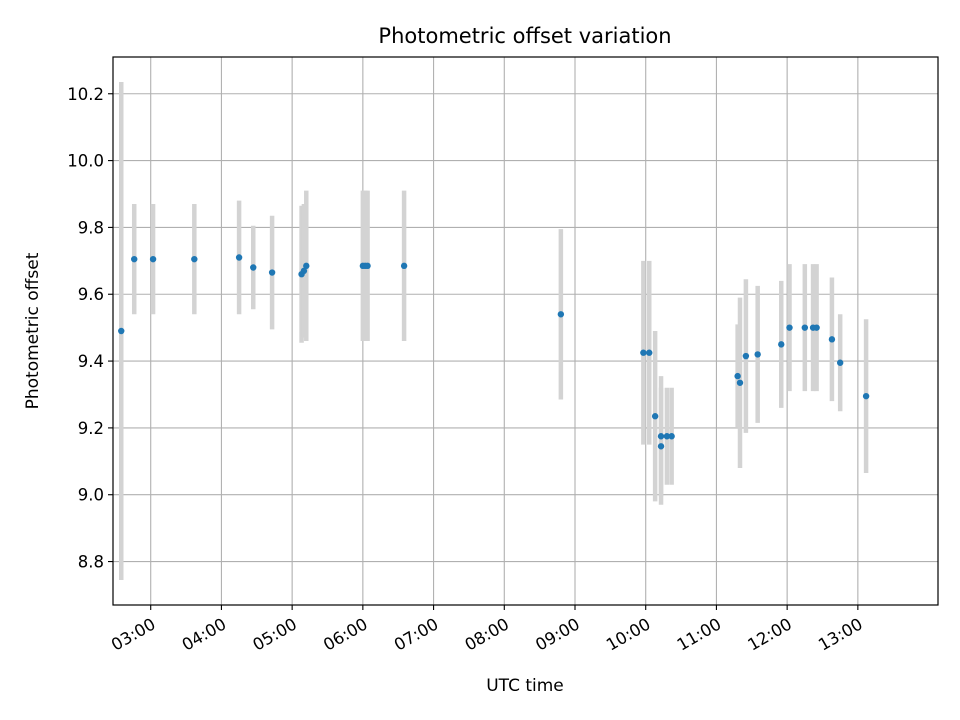 The height and width of the screenshot is (720, 960). I want to click on y-tick-label: 10.0, so click(85, 161).